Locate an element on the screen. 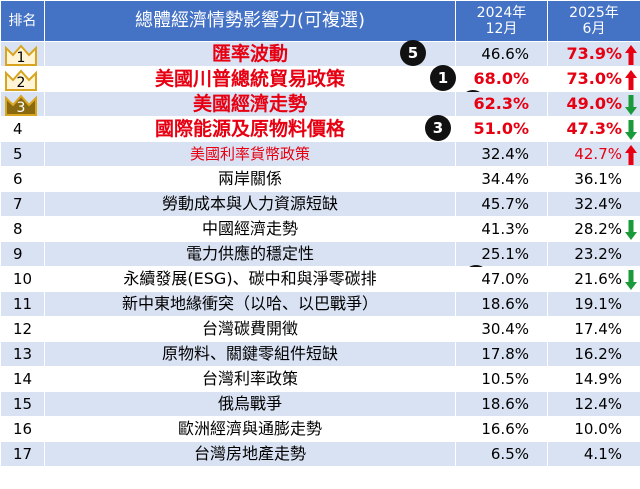 The height and width of the screenshot is (489, 640). item-cell: 中國經濟走勢 is located at coordinates (250, 229).